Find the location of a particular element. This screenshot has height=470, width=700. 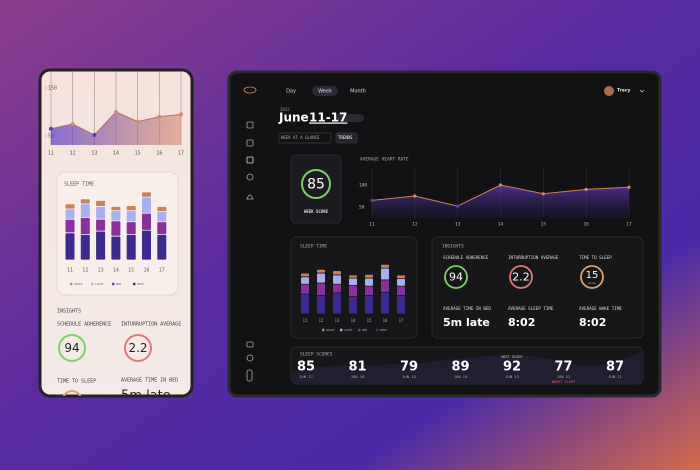

y-tick-label: 50 is located at coordinates (362, 208).